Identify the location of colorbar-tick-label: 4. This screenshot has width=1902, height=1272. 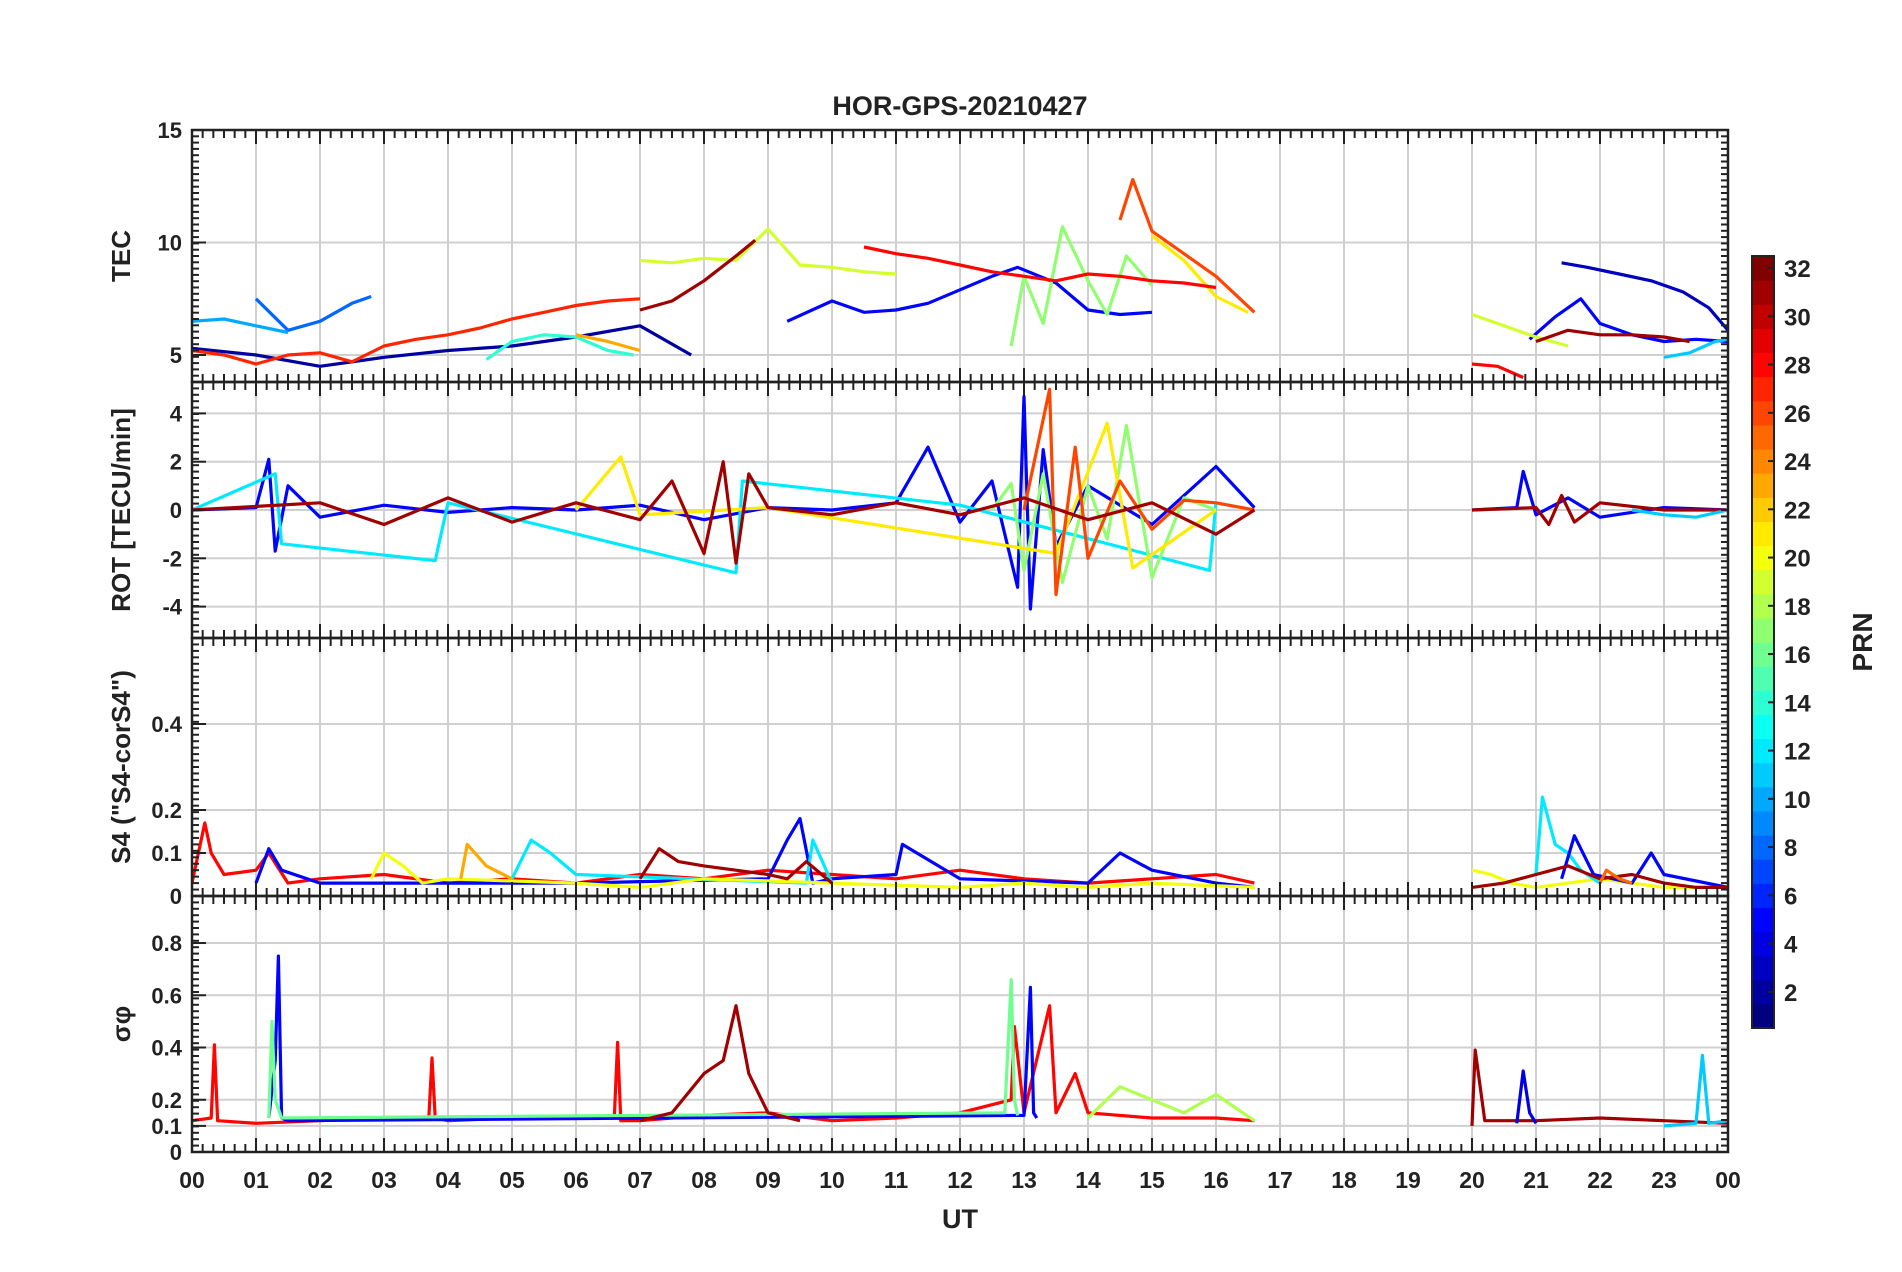
(1791, 945).